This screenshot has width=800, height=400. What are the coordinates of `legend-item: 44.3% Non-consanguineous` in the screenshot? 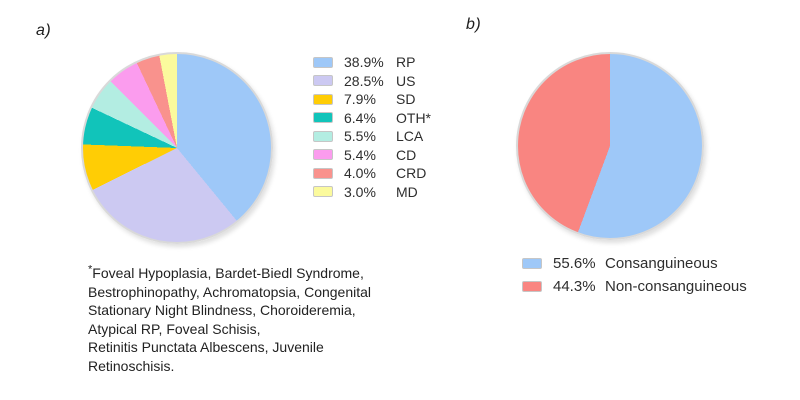 It's located at (634, 286).